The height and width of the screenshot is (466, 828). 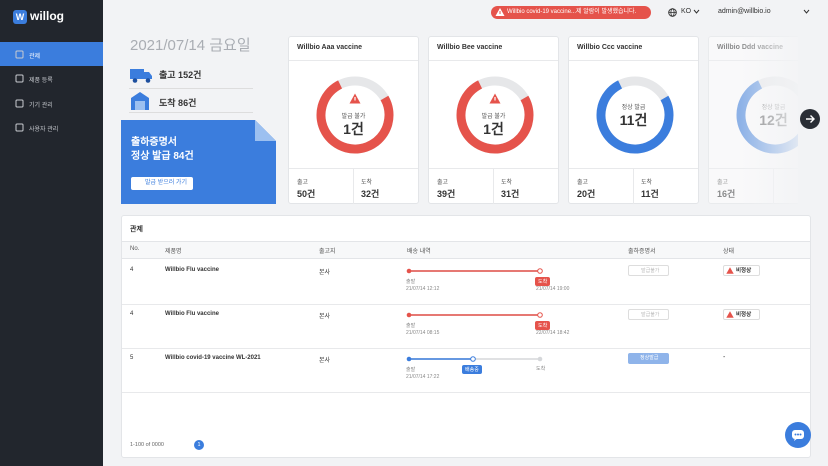 What do you see at coordinates (470, 47) in the screenshot?
I see `card-title: Willbio Bee vaccine` at bounding box center [470, 47].